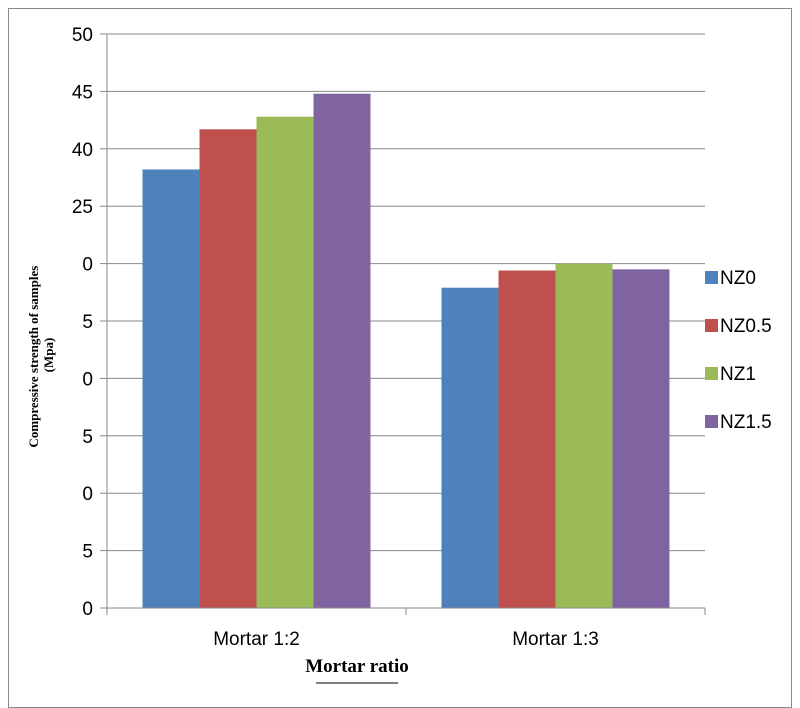 The width and height of the screenshot is (800, 708). What do you see at coordinates (746, 326) in the screenshot?
I see `legend-label: NZ0.5` at bounding box center [746, 326].